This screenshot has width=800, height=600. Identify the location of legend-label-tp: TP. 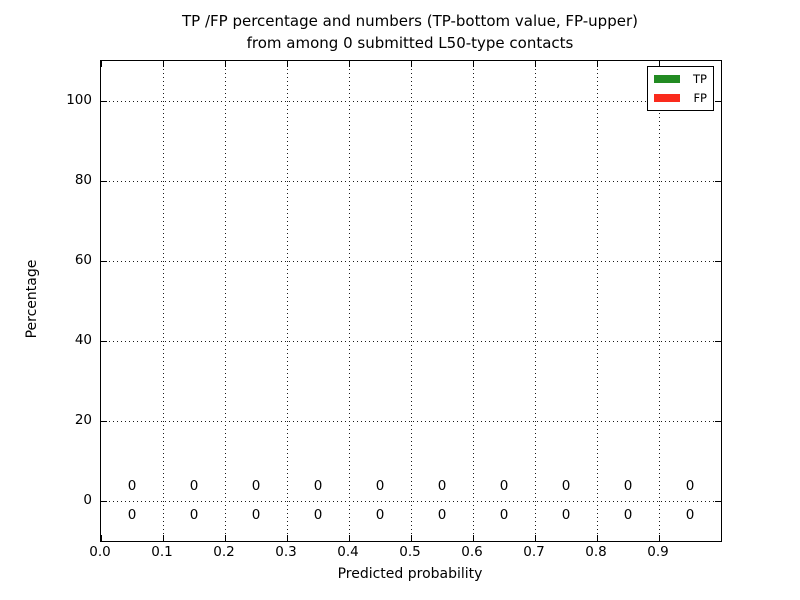
(700, 79).